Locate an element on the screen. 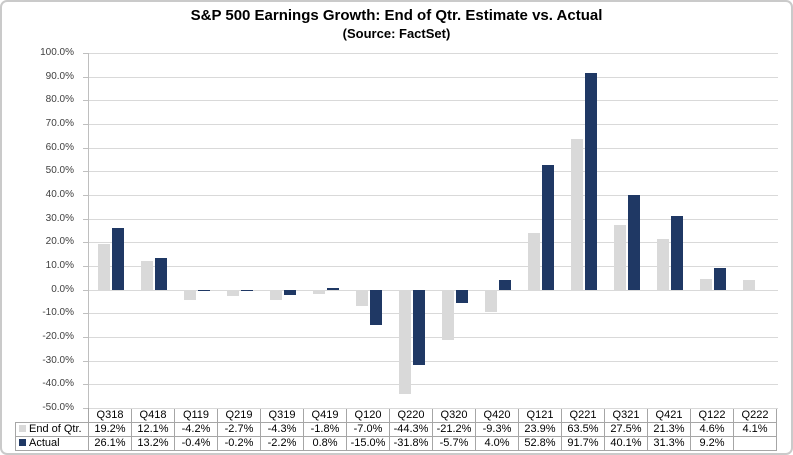  bar-actual-q121 is located at coordinates (548, 227).